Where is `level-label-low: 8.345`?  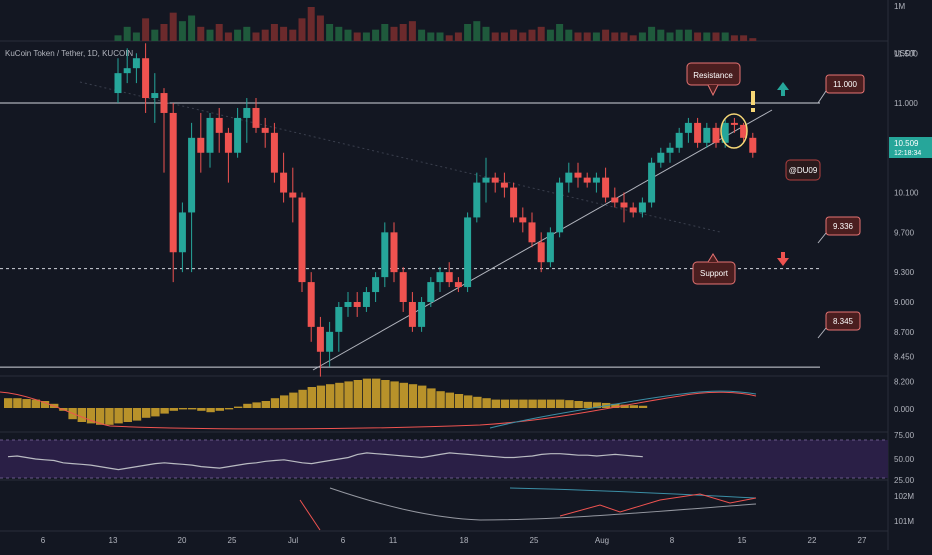
level-label-low: 8.345 is located at coordinates (839, 325).